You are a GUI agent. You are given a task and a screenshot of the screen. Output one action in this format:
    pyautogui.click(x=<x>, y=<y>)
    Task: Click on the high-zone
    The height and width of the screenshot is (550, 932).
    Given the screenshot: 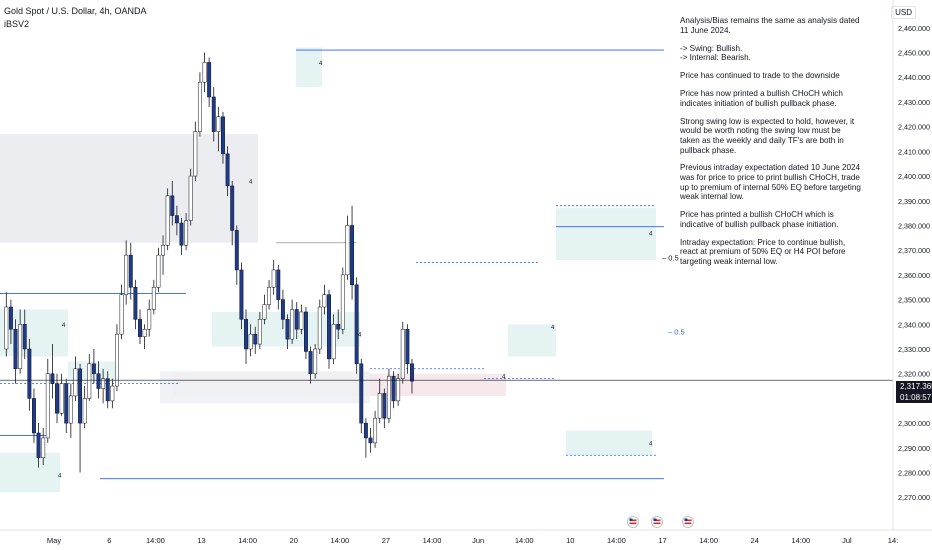 What is the action you would take?
    pyautogui.click(x=309, y=67)
    